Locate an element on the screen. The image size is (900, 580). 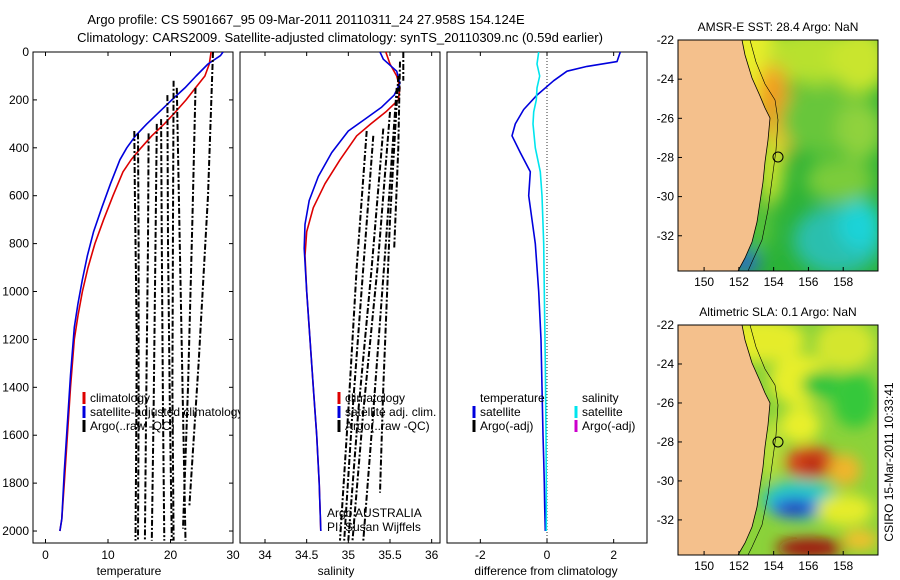
depth-tick-label: 400 is located at coordinates (19, 148).